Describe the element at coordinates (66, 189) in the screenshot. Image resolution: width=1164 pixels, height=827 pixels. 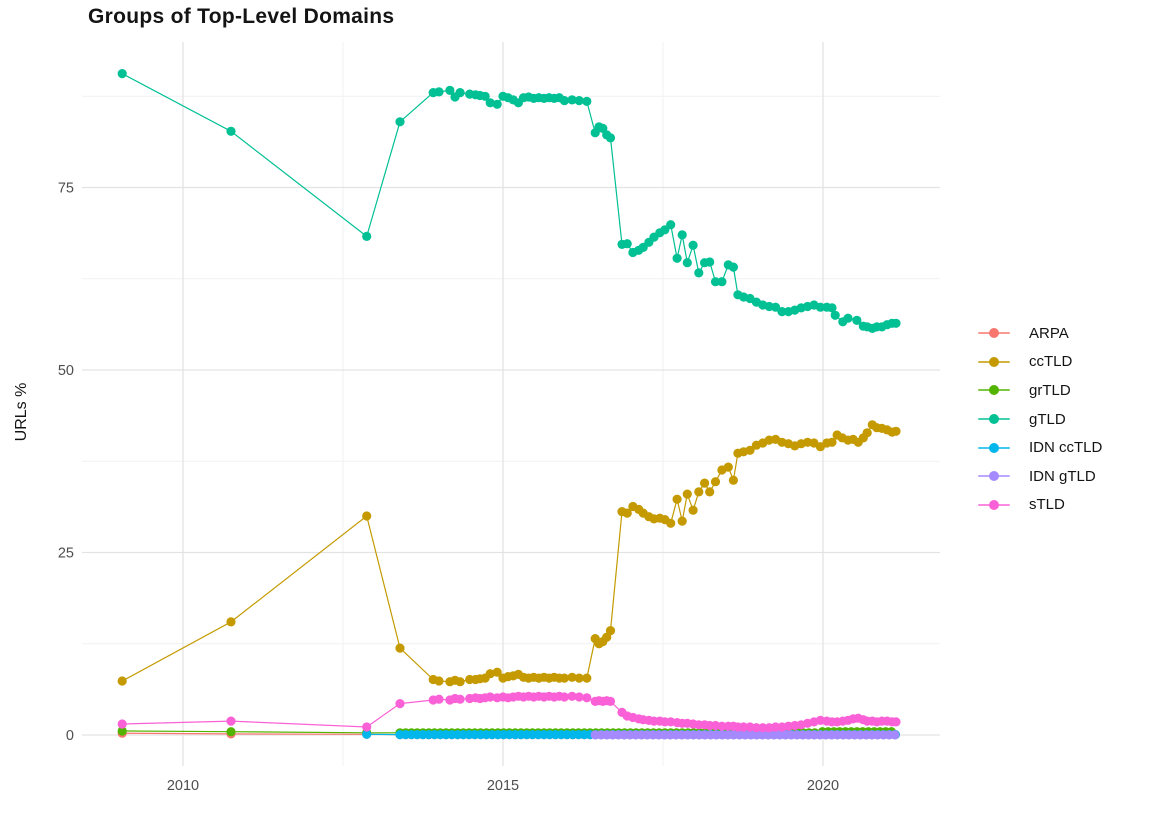
I see `y-tick-label: 75` at that location.